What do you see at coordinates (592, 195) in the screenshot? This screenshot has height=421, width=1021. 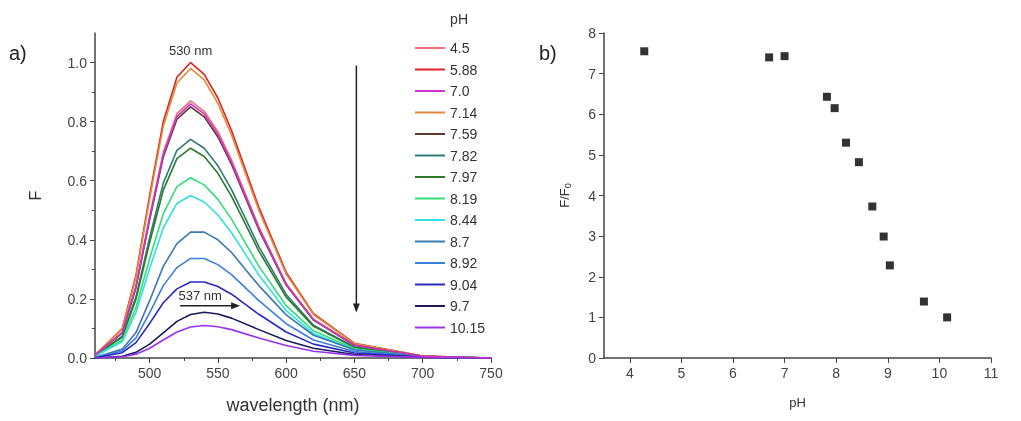 I see `y-tick-label: 4` at bounding box center [592, 195].